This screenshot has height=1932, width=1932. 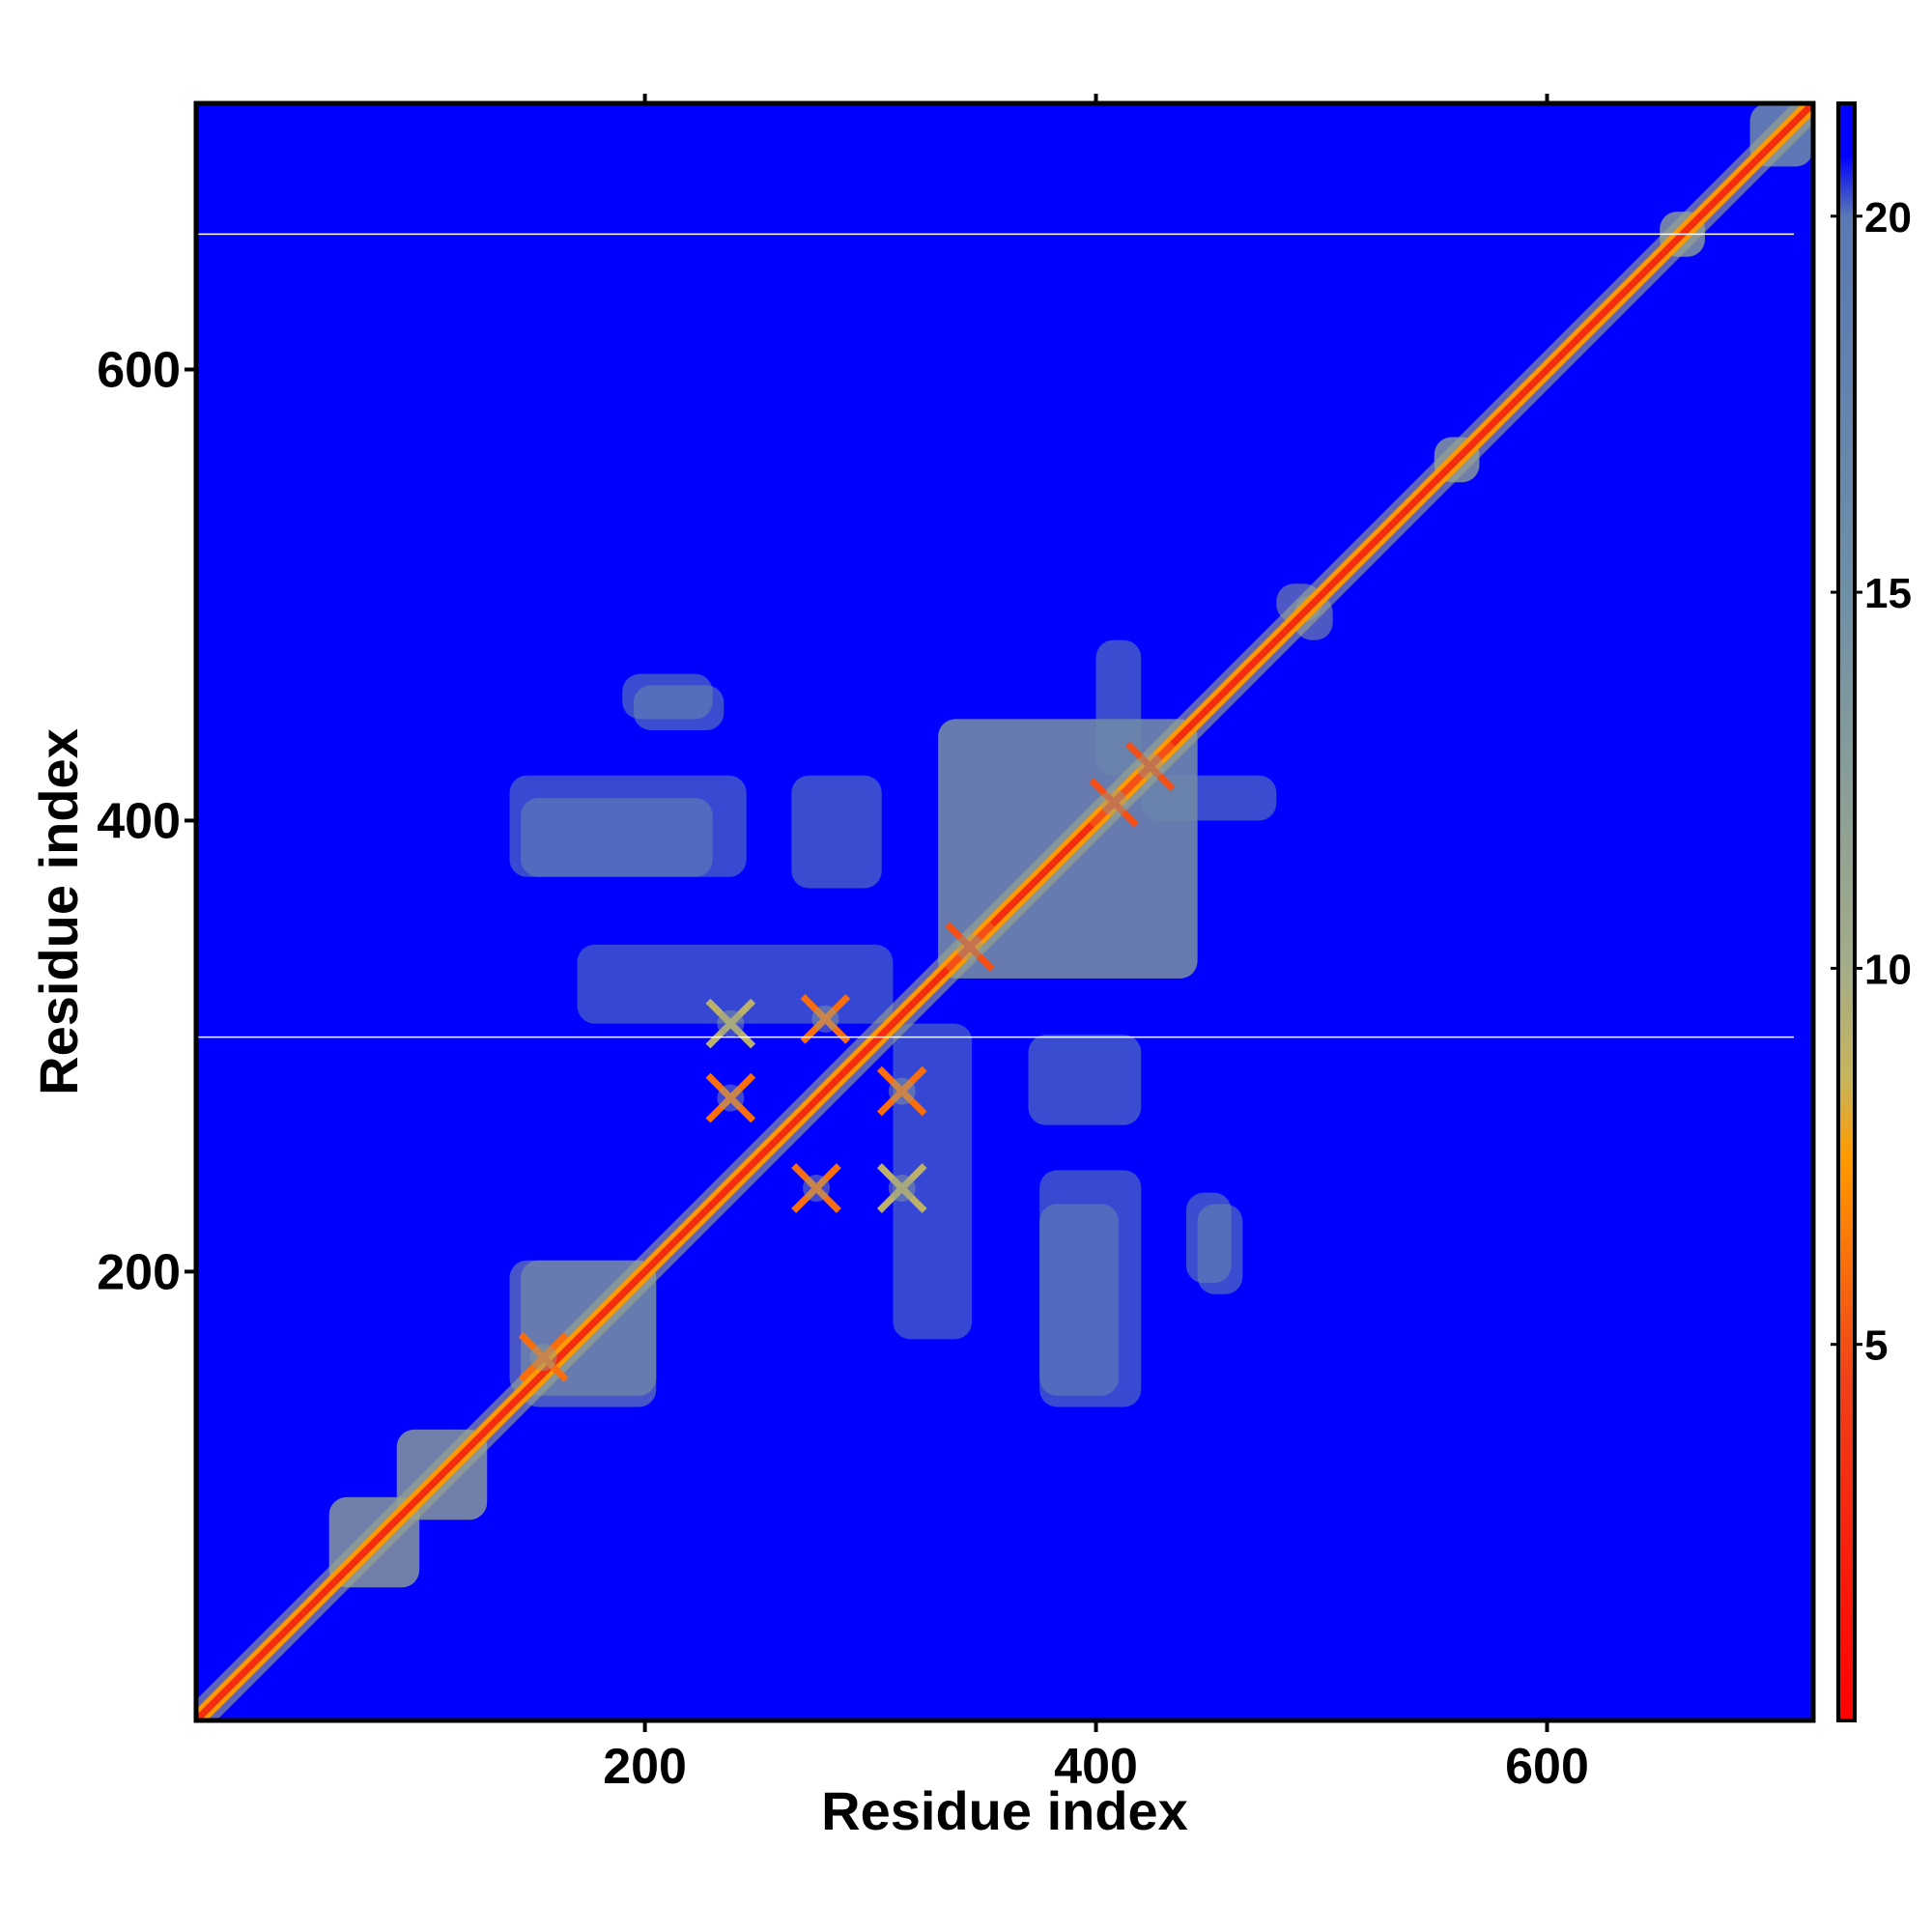 I want to click on y-tick-label: 600, so click(x=139, y=370).